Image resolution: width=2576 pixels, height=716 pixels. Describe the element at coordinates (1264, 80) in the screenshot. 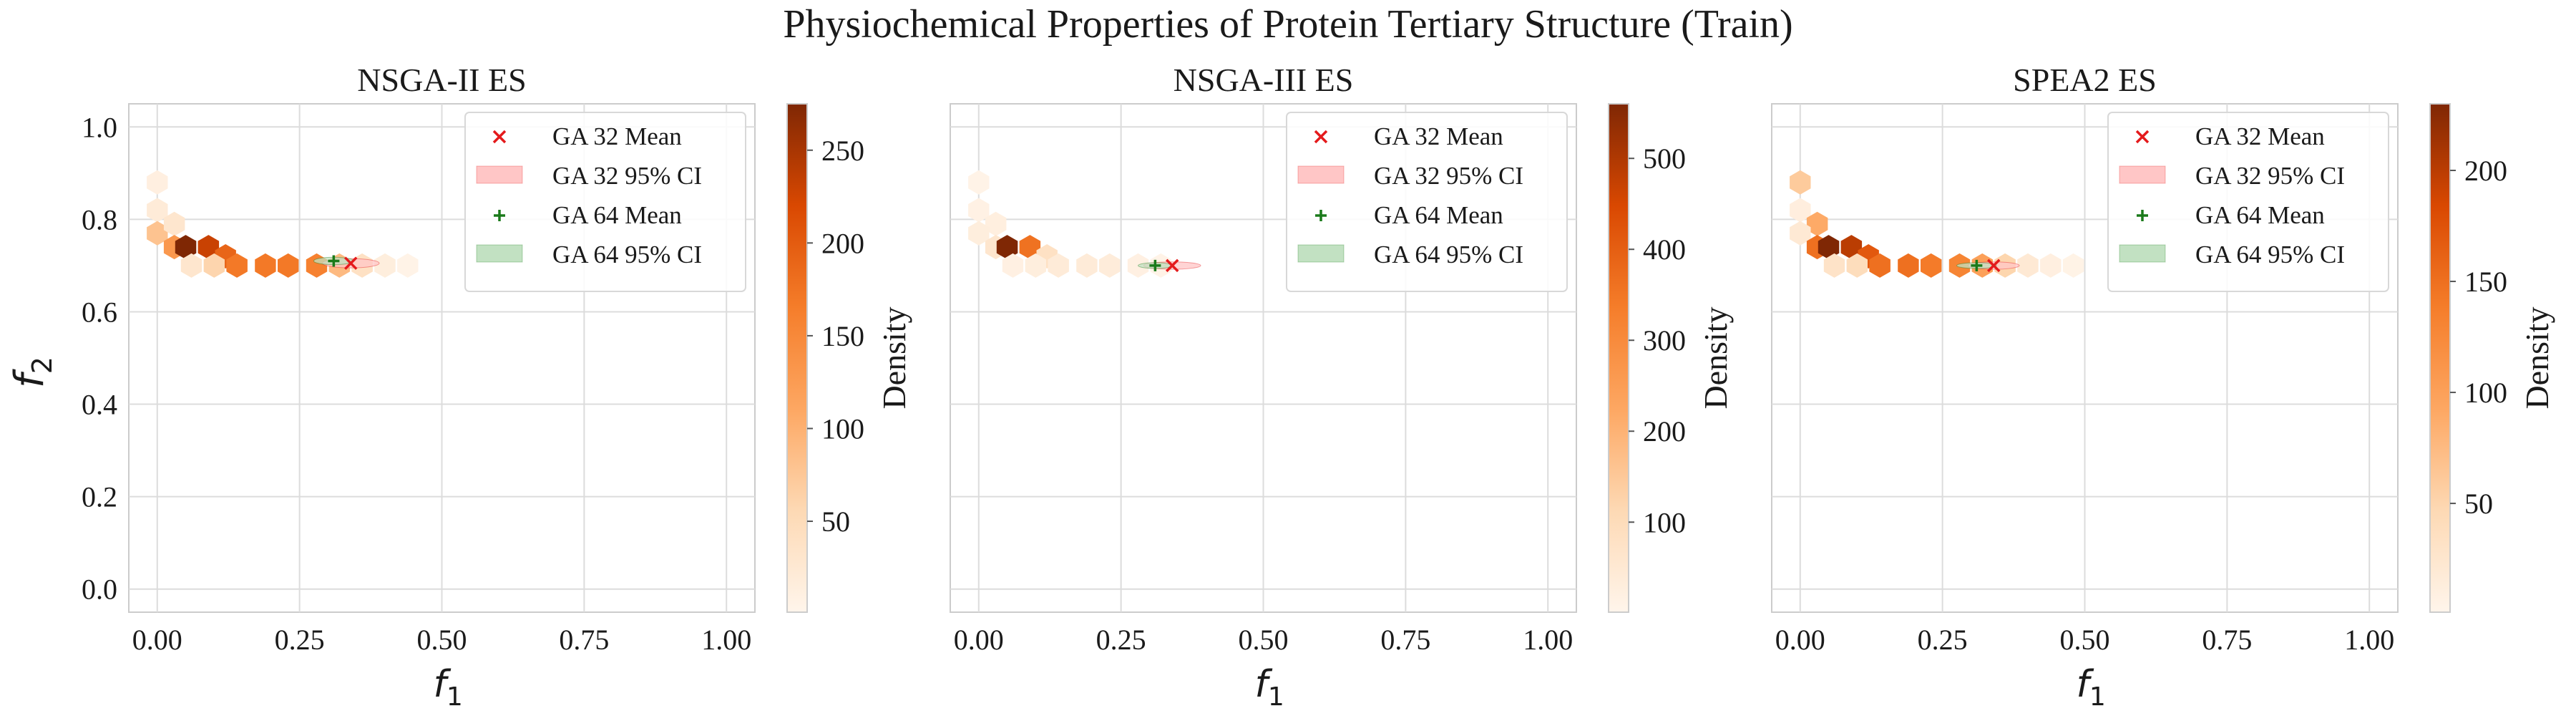

I see `panel-title: NSGA-III ES` at that location.